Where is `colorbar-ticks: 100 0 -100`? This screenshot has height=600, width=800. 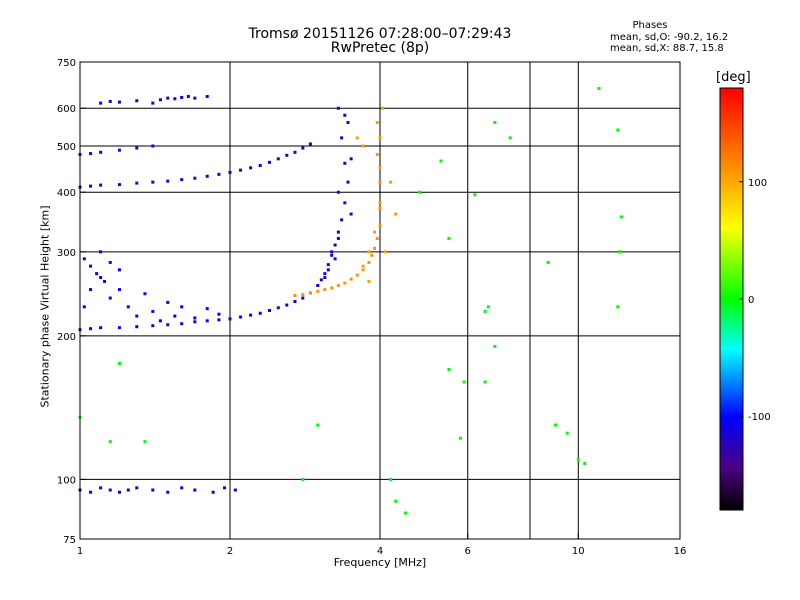 colorbar-ticks: 100 0 -100 is located at coordinates (755, 300).